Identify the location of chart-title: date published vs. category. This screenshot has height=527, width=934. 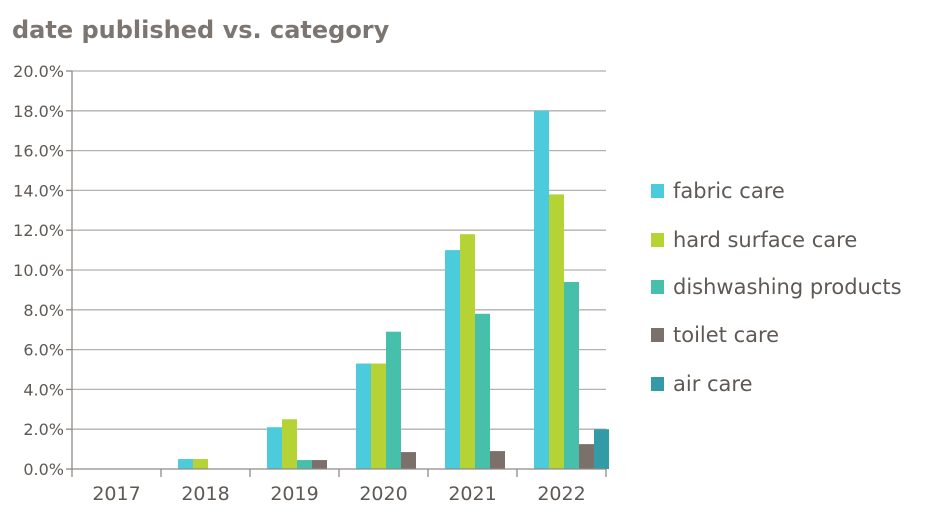
(201, 30).